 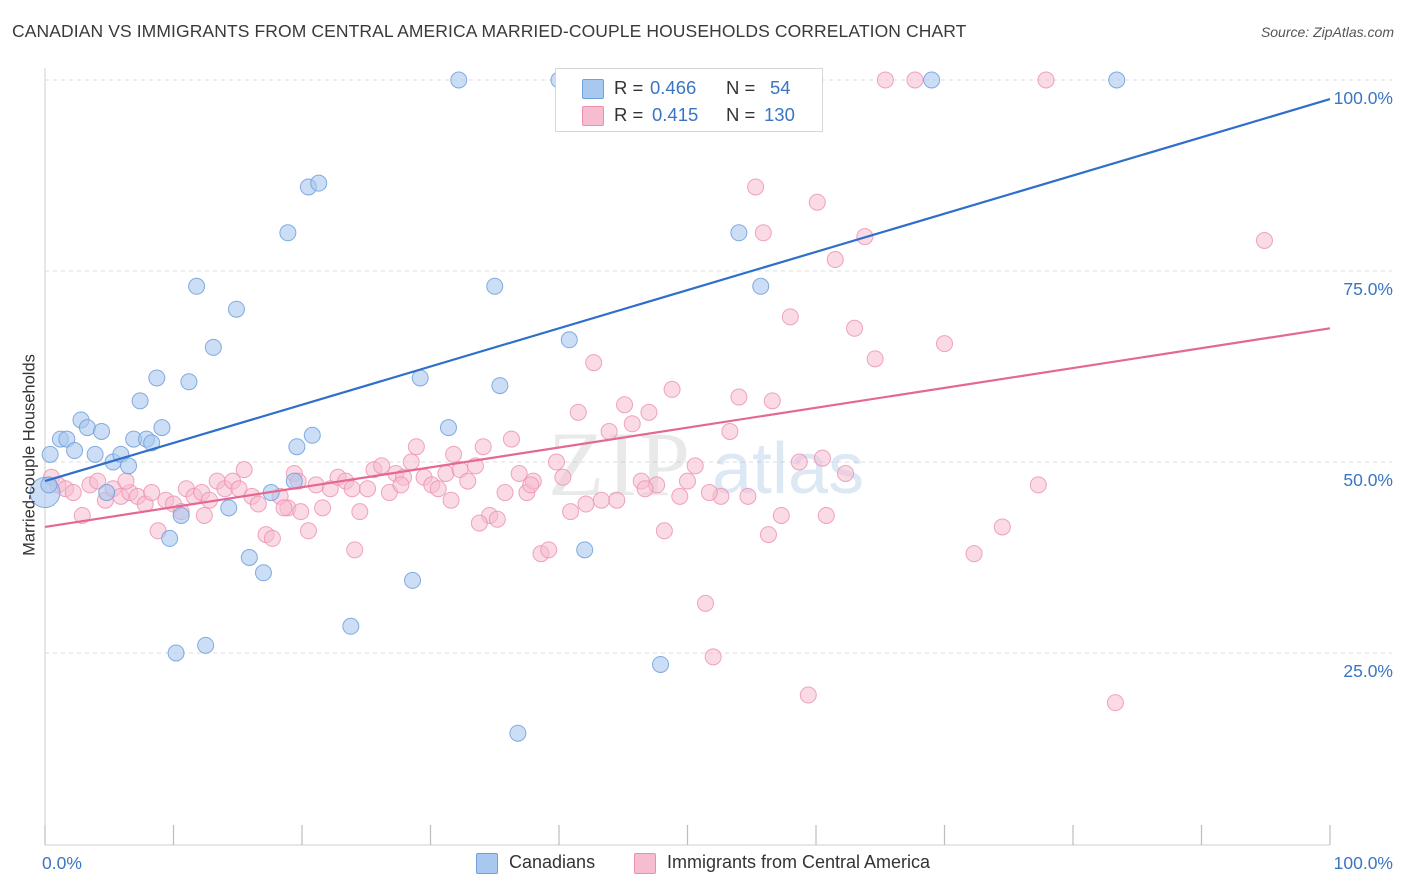 I want to click on legend-row-immigrants: R = 0.415 N = 130, so click(x=689, y=115).